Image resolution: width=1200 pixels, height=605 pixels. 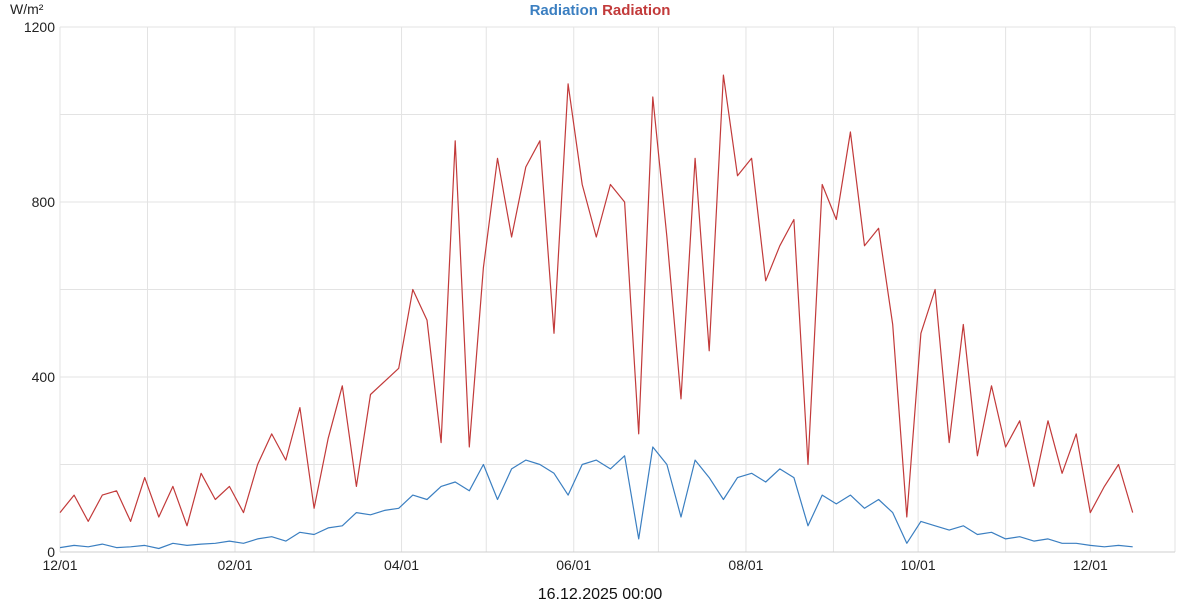 I want to click on legend: Radiation Radiation, so click(x=600, y=10).